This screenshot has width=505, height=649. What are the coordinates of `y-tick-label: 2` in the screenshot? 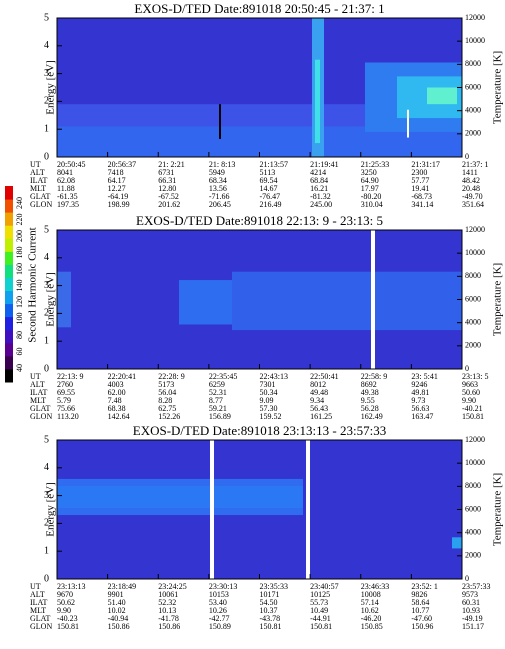 It's located at (46, 313).